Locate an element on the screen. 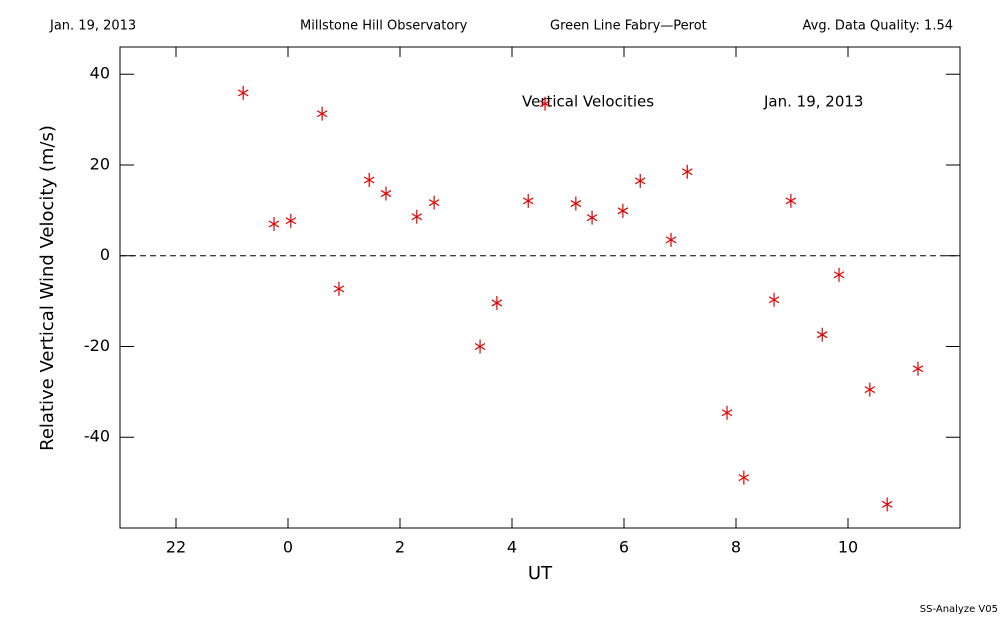 The height and width of the screenshot is (625, 1000). header-instrument: Green Line Fabry—Perot is located at coordinates (628, 26).